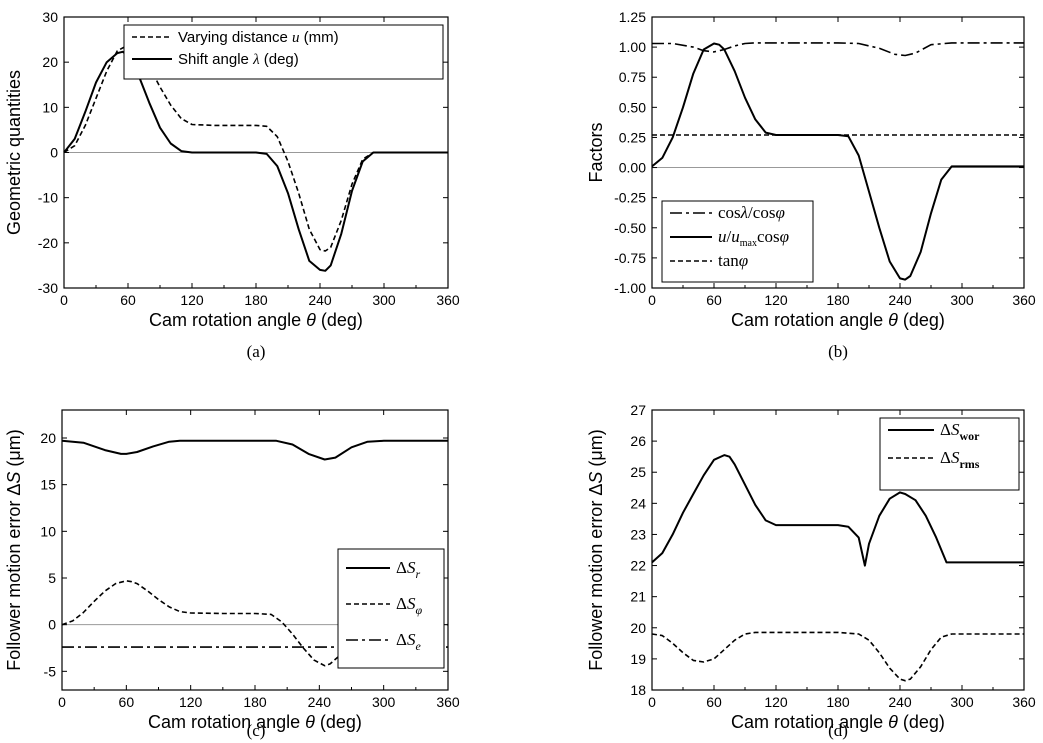 This screenshot has width=1043, height=743. Describe the element at coordinates (638, 472) in the screenshot. I see `y-tick-label: 25` at that location.